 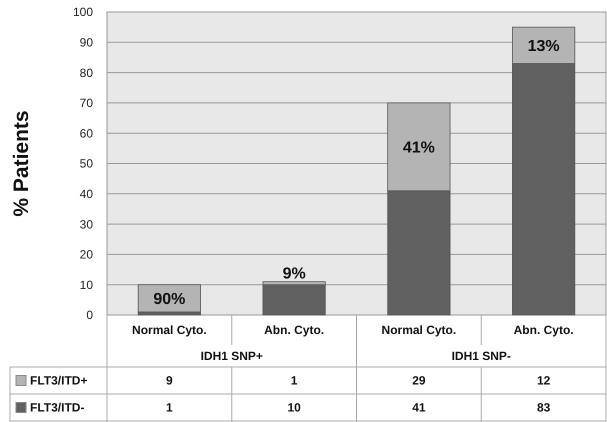 What do you see at coordinates (419, 381) in the screenshot?
I see `data-label: 29` at bounding box center [419, 381].